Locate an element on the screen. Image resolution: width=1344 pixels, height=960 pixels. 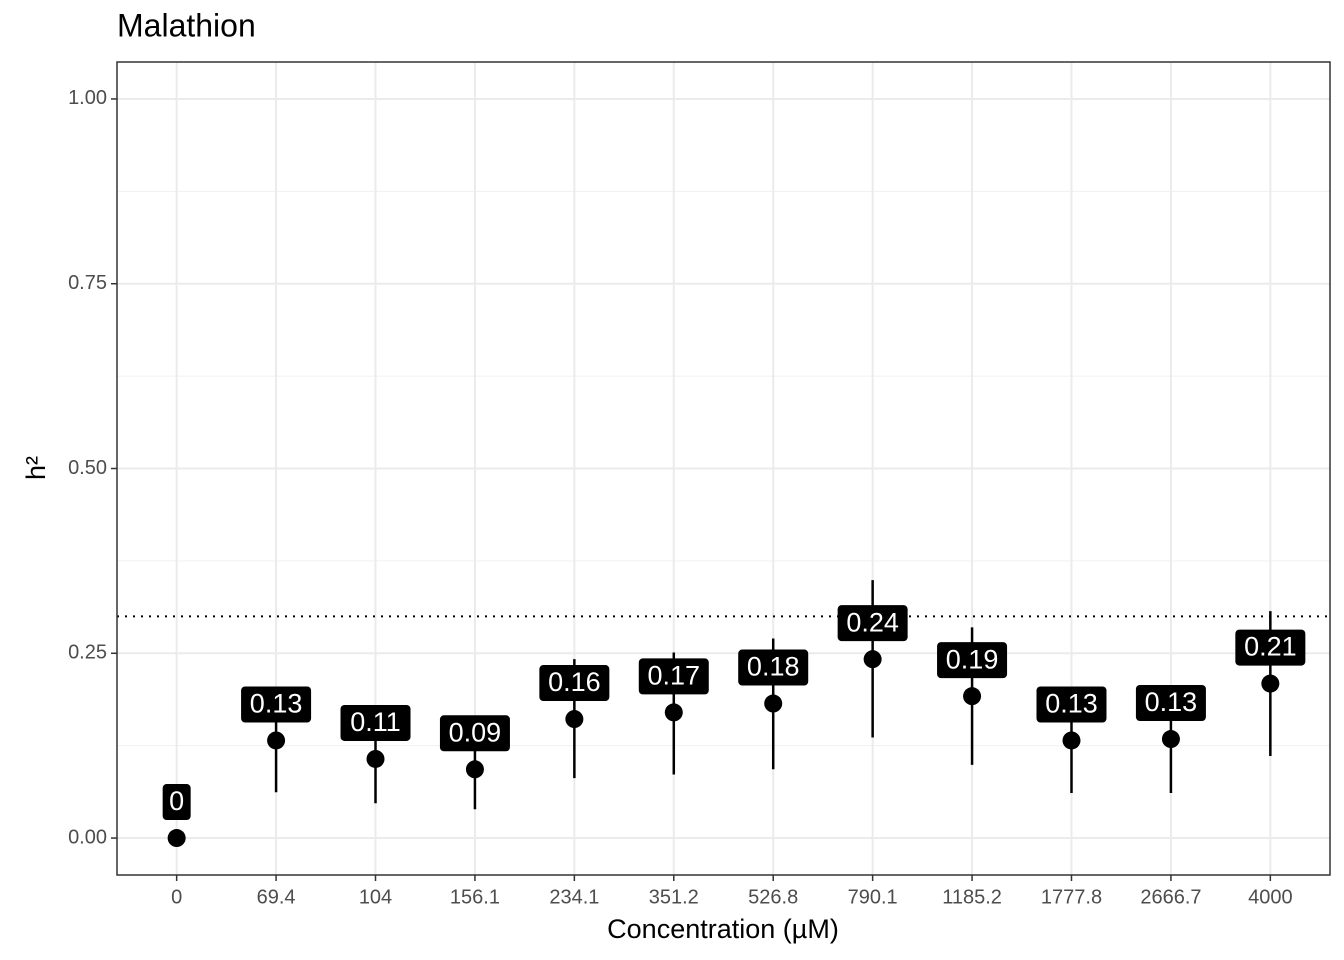
x-tick-label: 790.1 is located at coordinates (873, 897).